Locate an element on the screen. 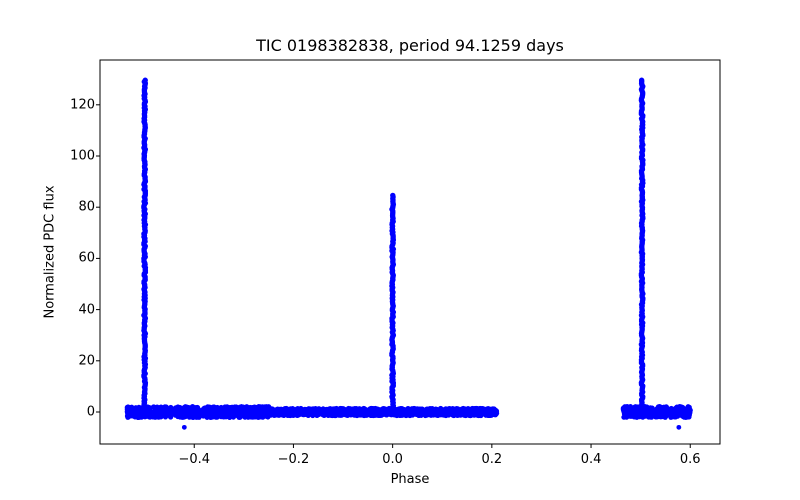  x-tick-label: 0.6 is located at coordinates (690, 459).